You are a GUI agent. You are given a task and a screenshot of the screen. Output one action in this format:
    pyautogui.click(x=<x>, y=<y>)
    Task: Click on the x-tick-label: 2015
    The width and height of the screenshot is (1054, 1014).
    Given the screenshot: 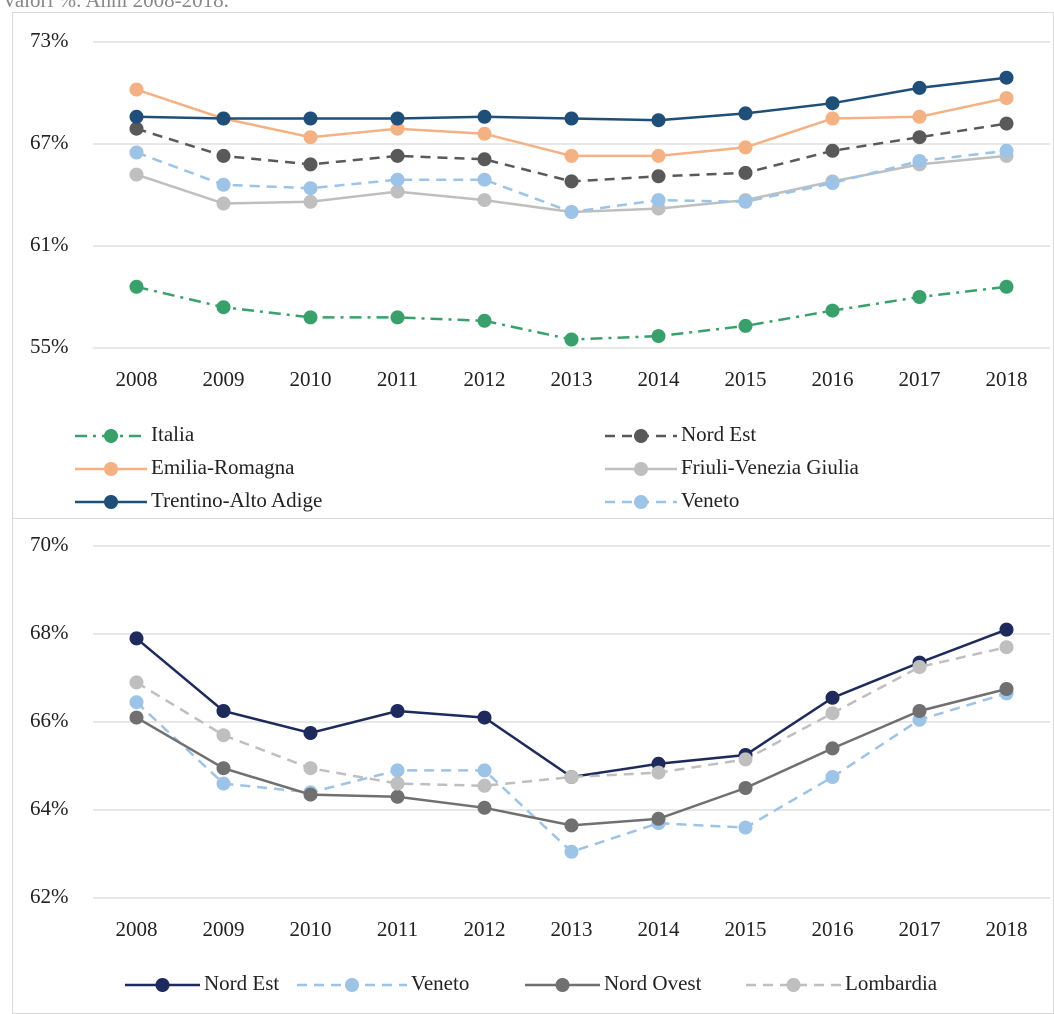 What is the action you would take?
    pyautogui.click(x=746, y=379)
    